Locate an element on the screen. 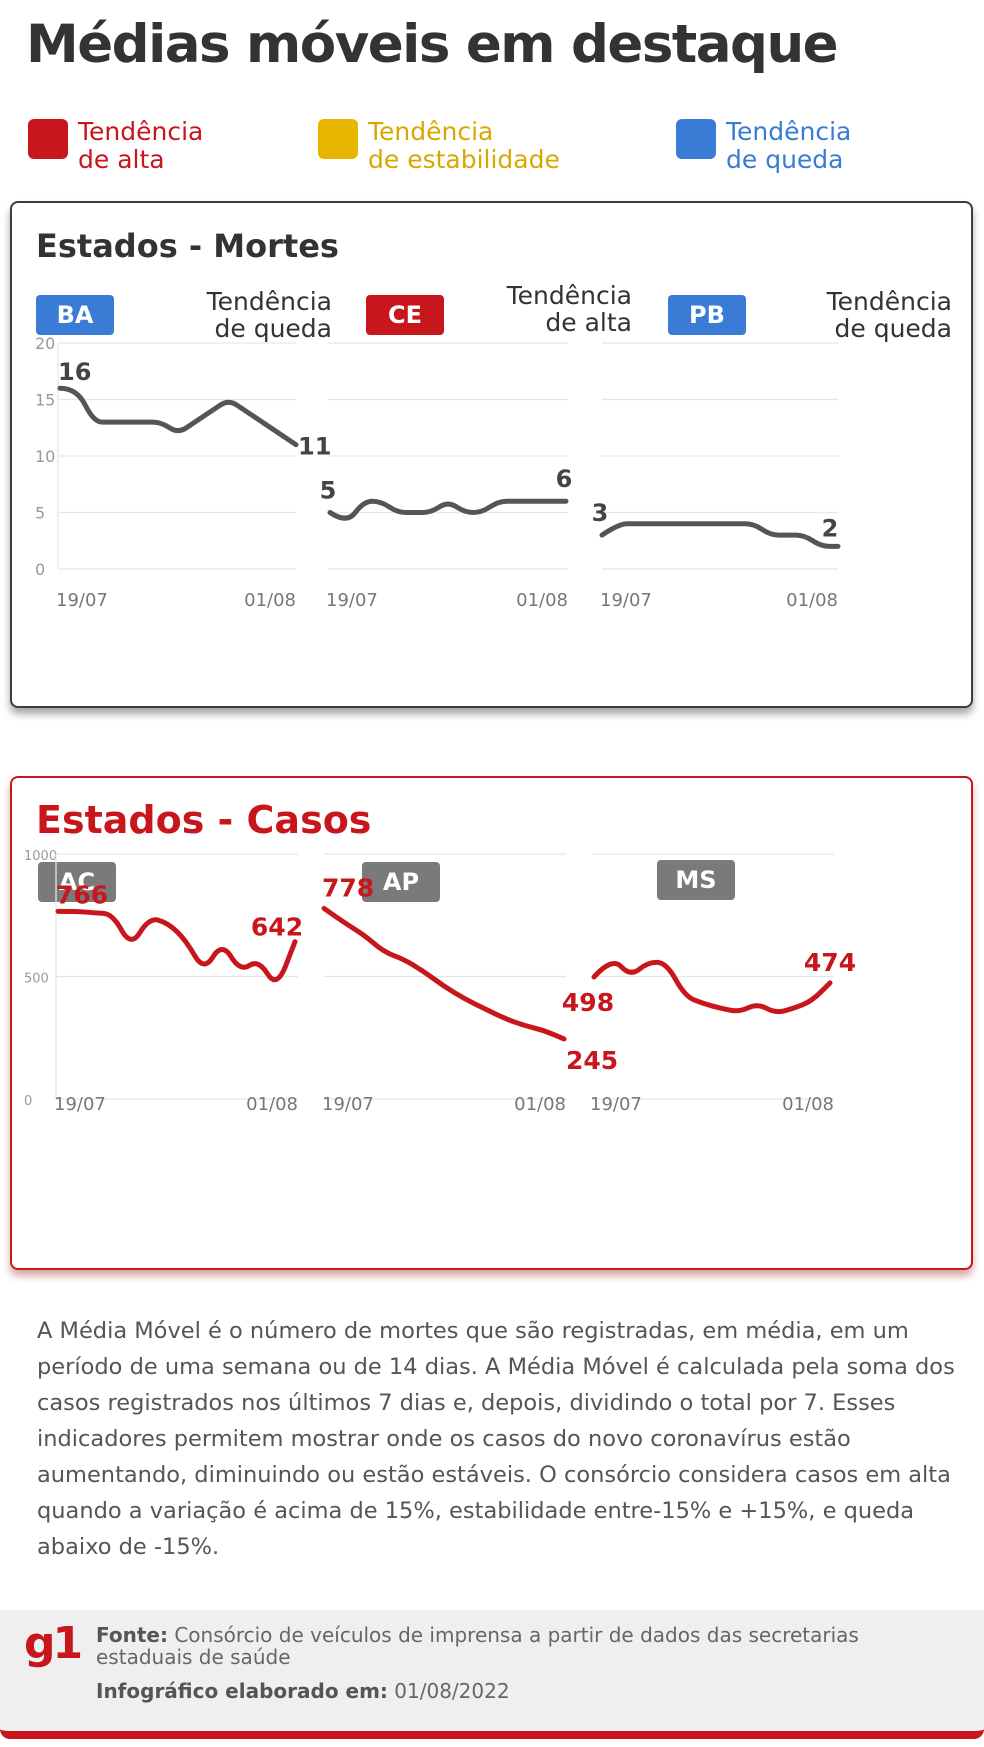  legend-swatch-yellow is located at coordinates (338, 139).